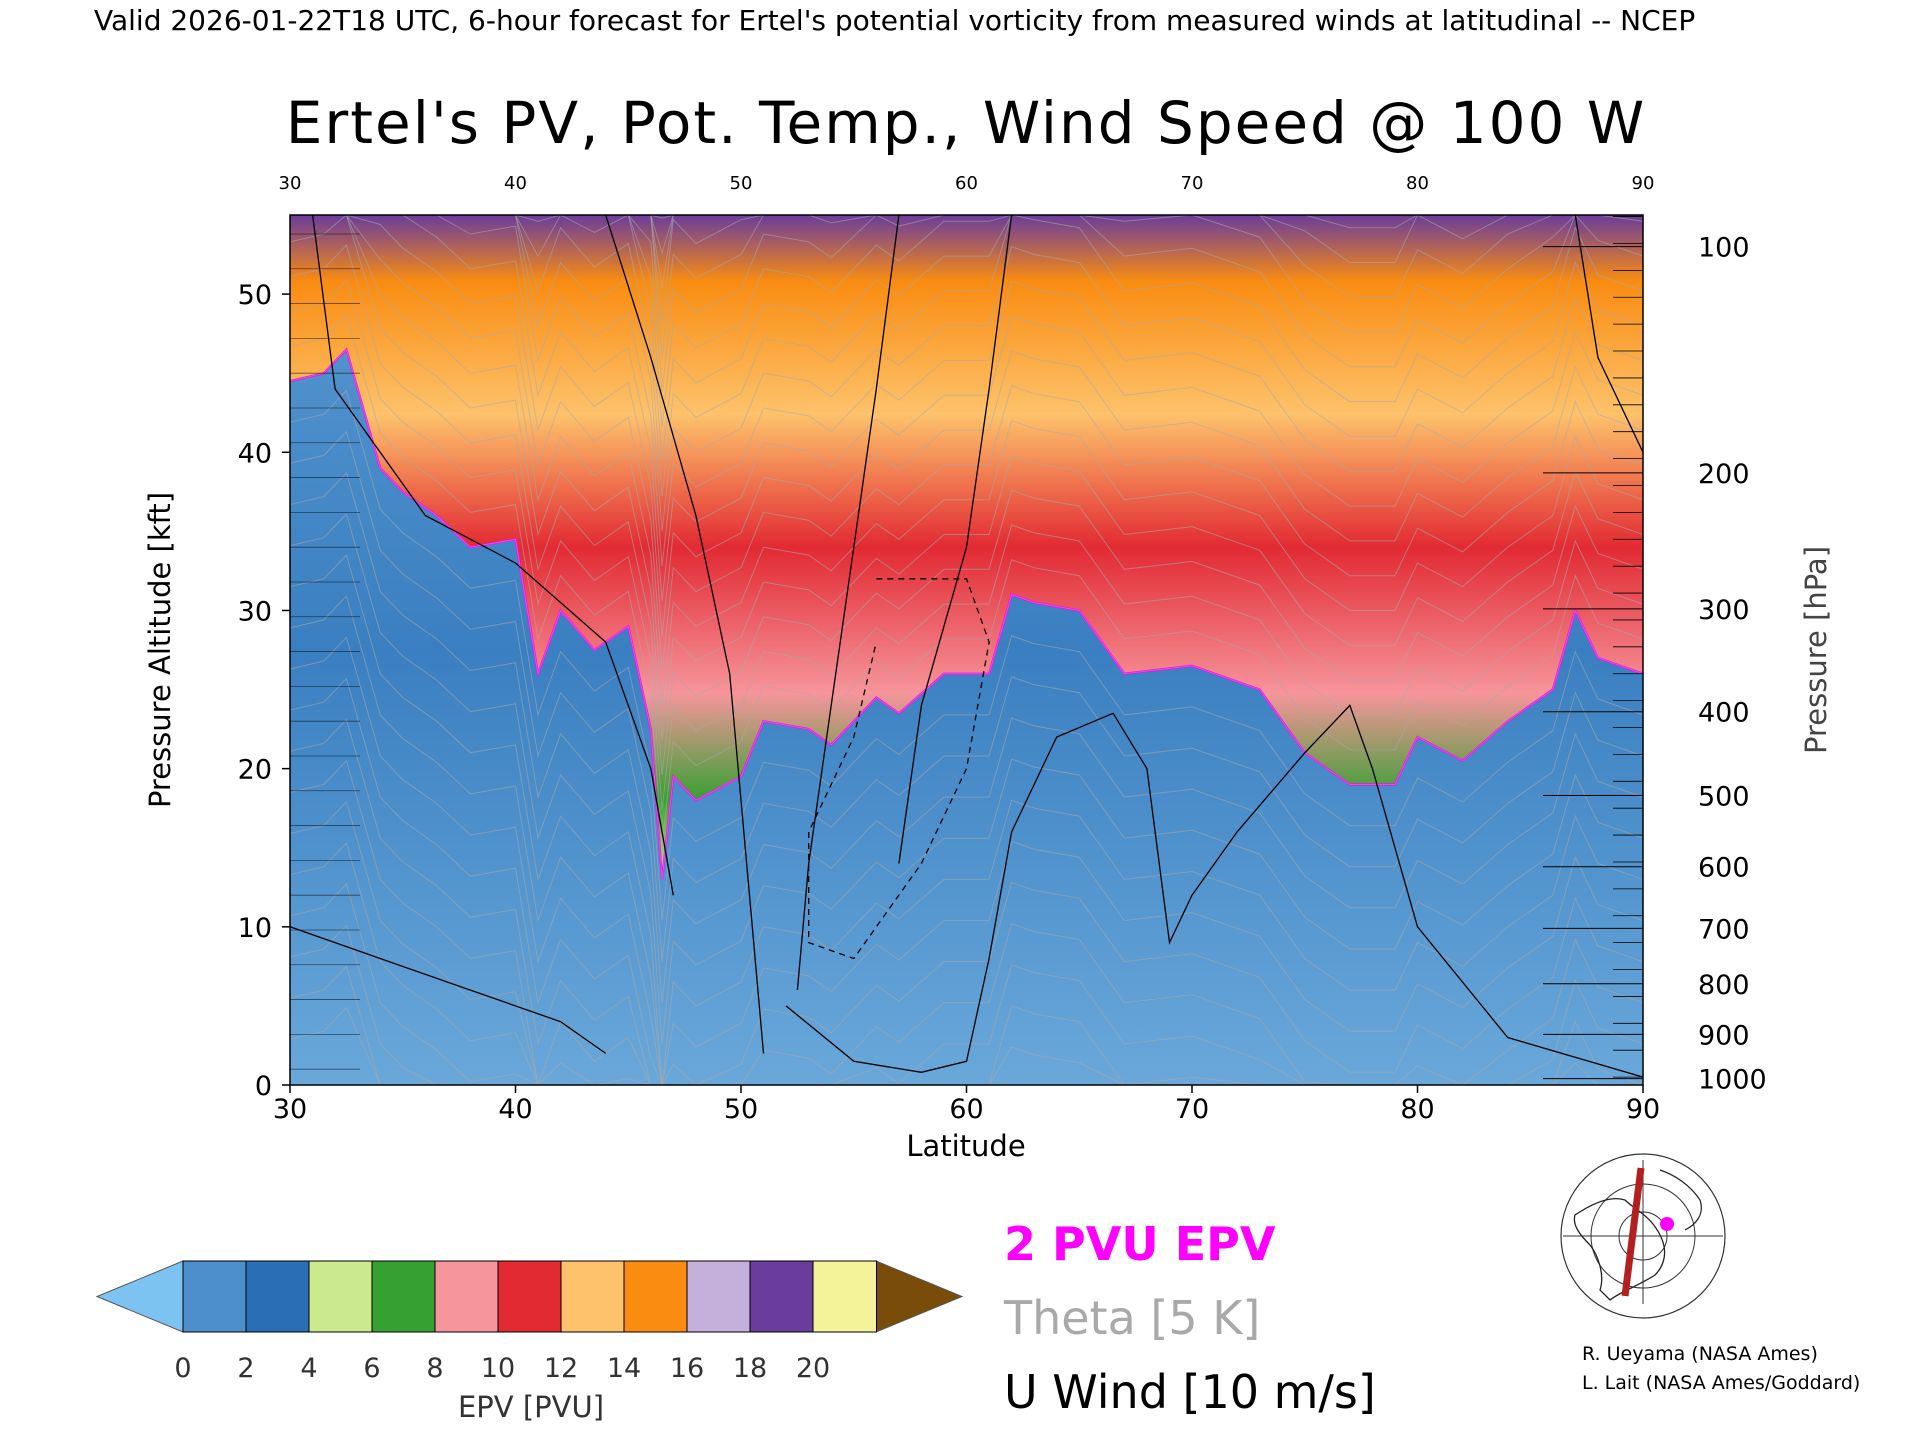 This screenshot has height=1440, width=1920. What do you see at coordinates (1724, 1035) in the screenshot?
I see `pressure-tick-label: 900` at bounding box center [1724, 1035].